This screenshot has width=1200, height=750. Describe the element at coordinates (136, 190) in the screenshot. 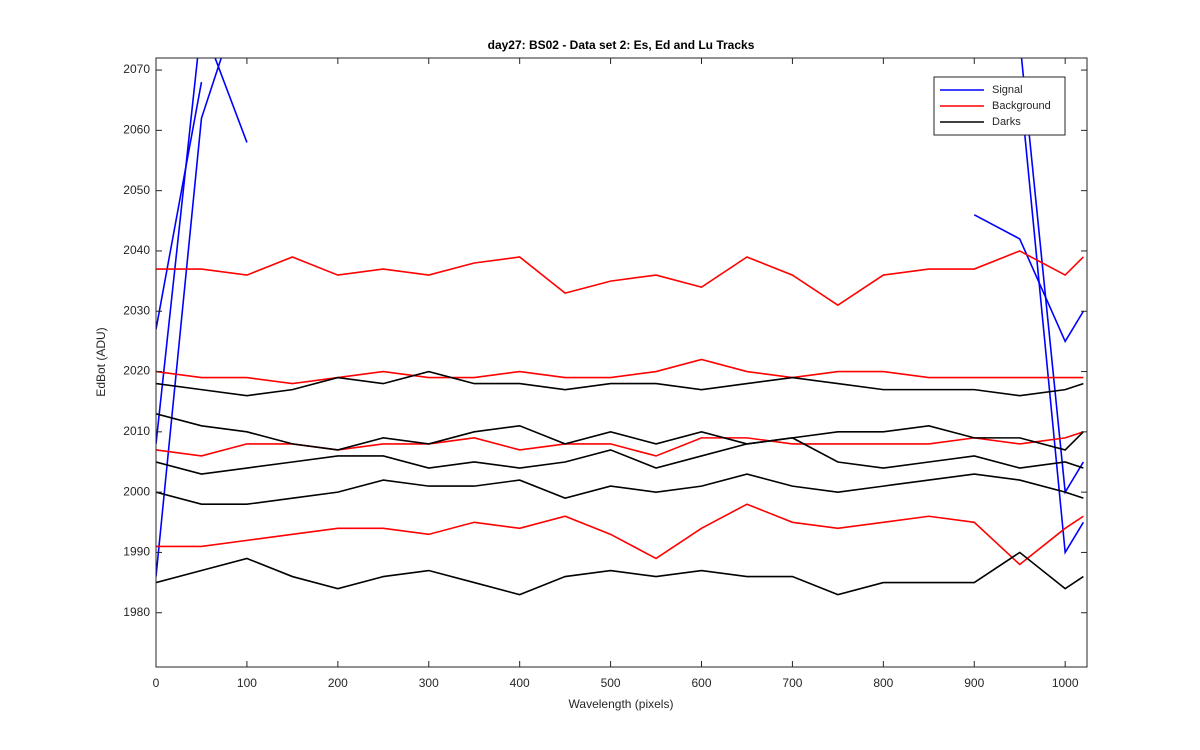

I see `y-tick-label: 2050` at that location.